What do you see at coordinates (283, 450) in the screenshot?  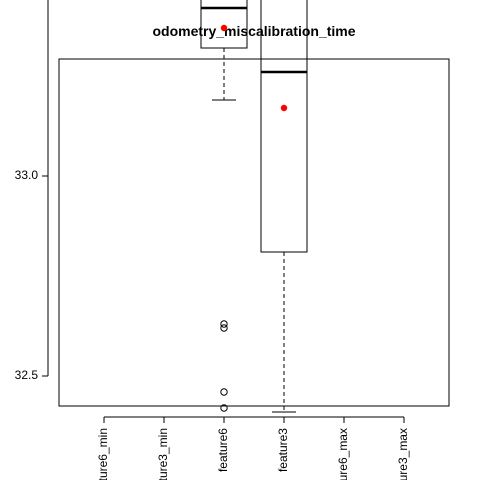 I see `x-tick-label: feature3` at bounding box center [283, 450].